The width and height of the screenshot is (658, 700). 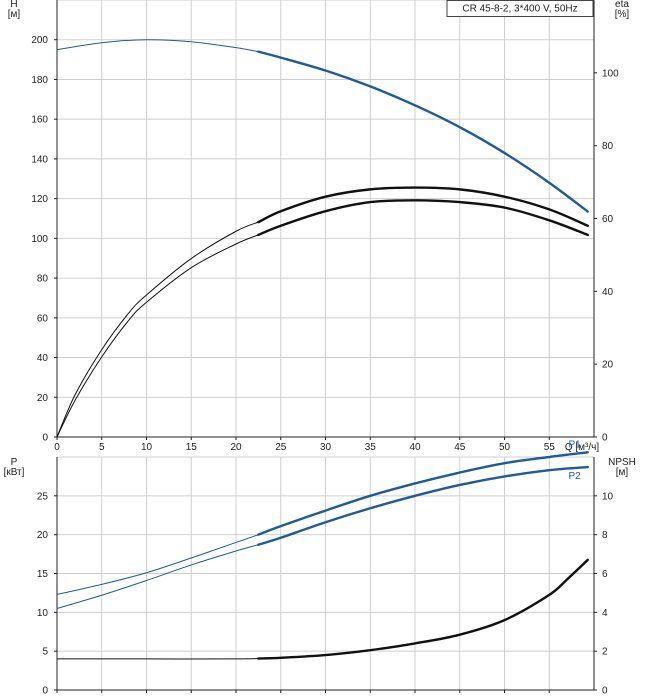 I want to click on y-tick-label-left: 120, so click(x=39, y=199).